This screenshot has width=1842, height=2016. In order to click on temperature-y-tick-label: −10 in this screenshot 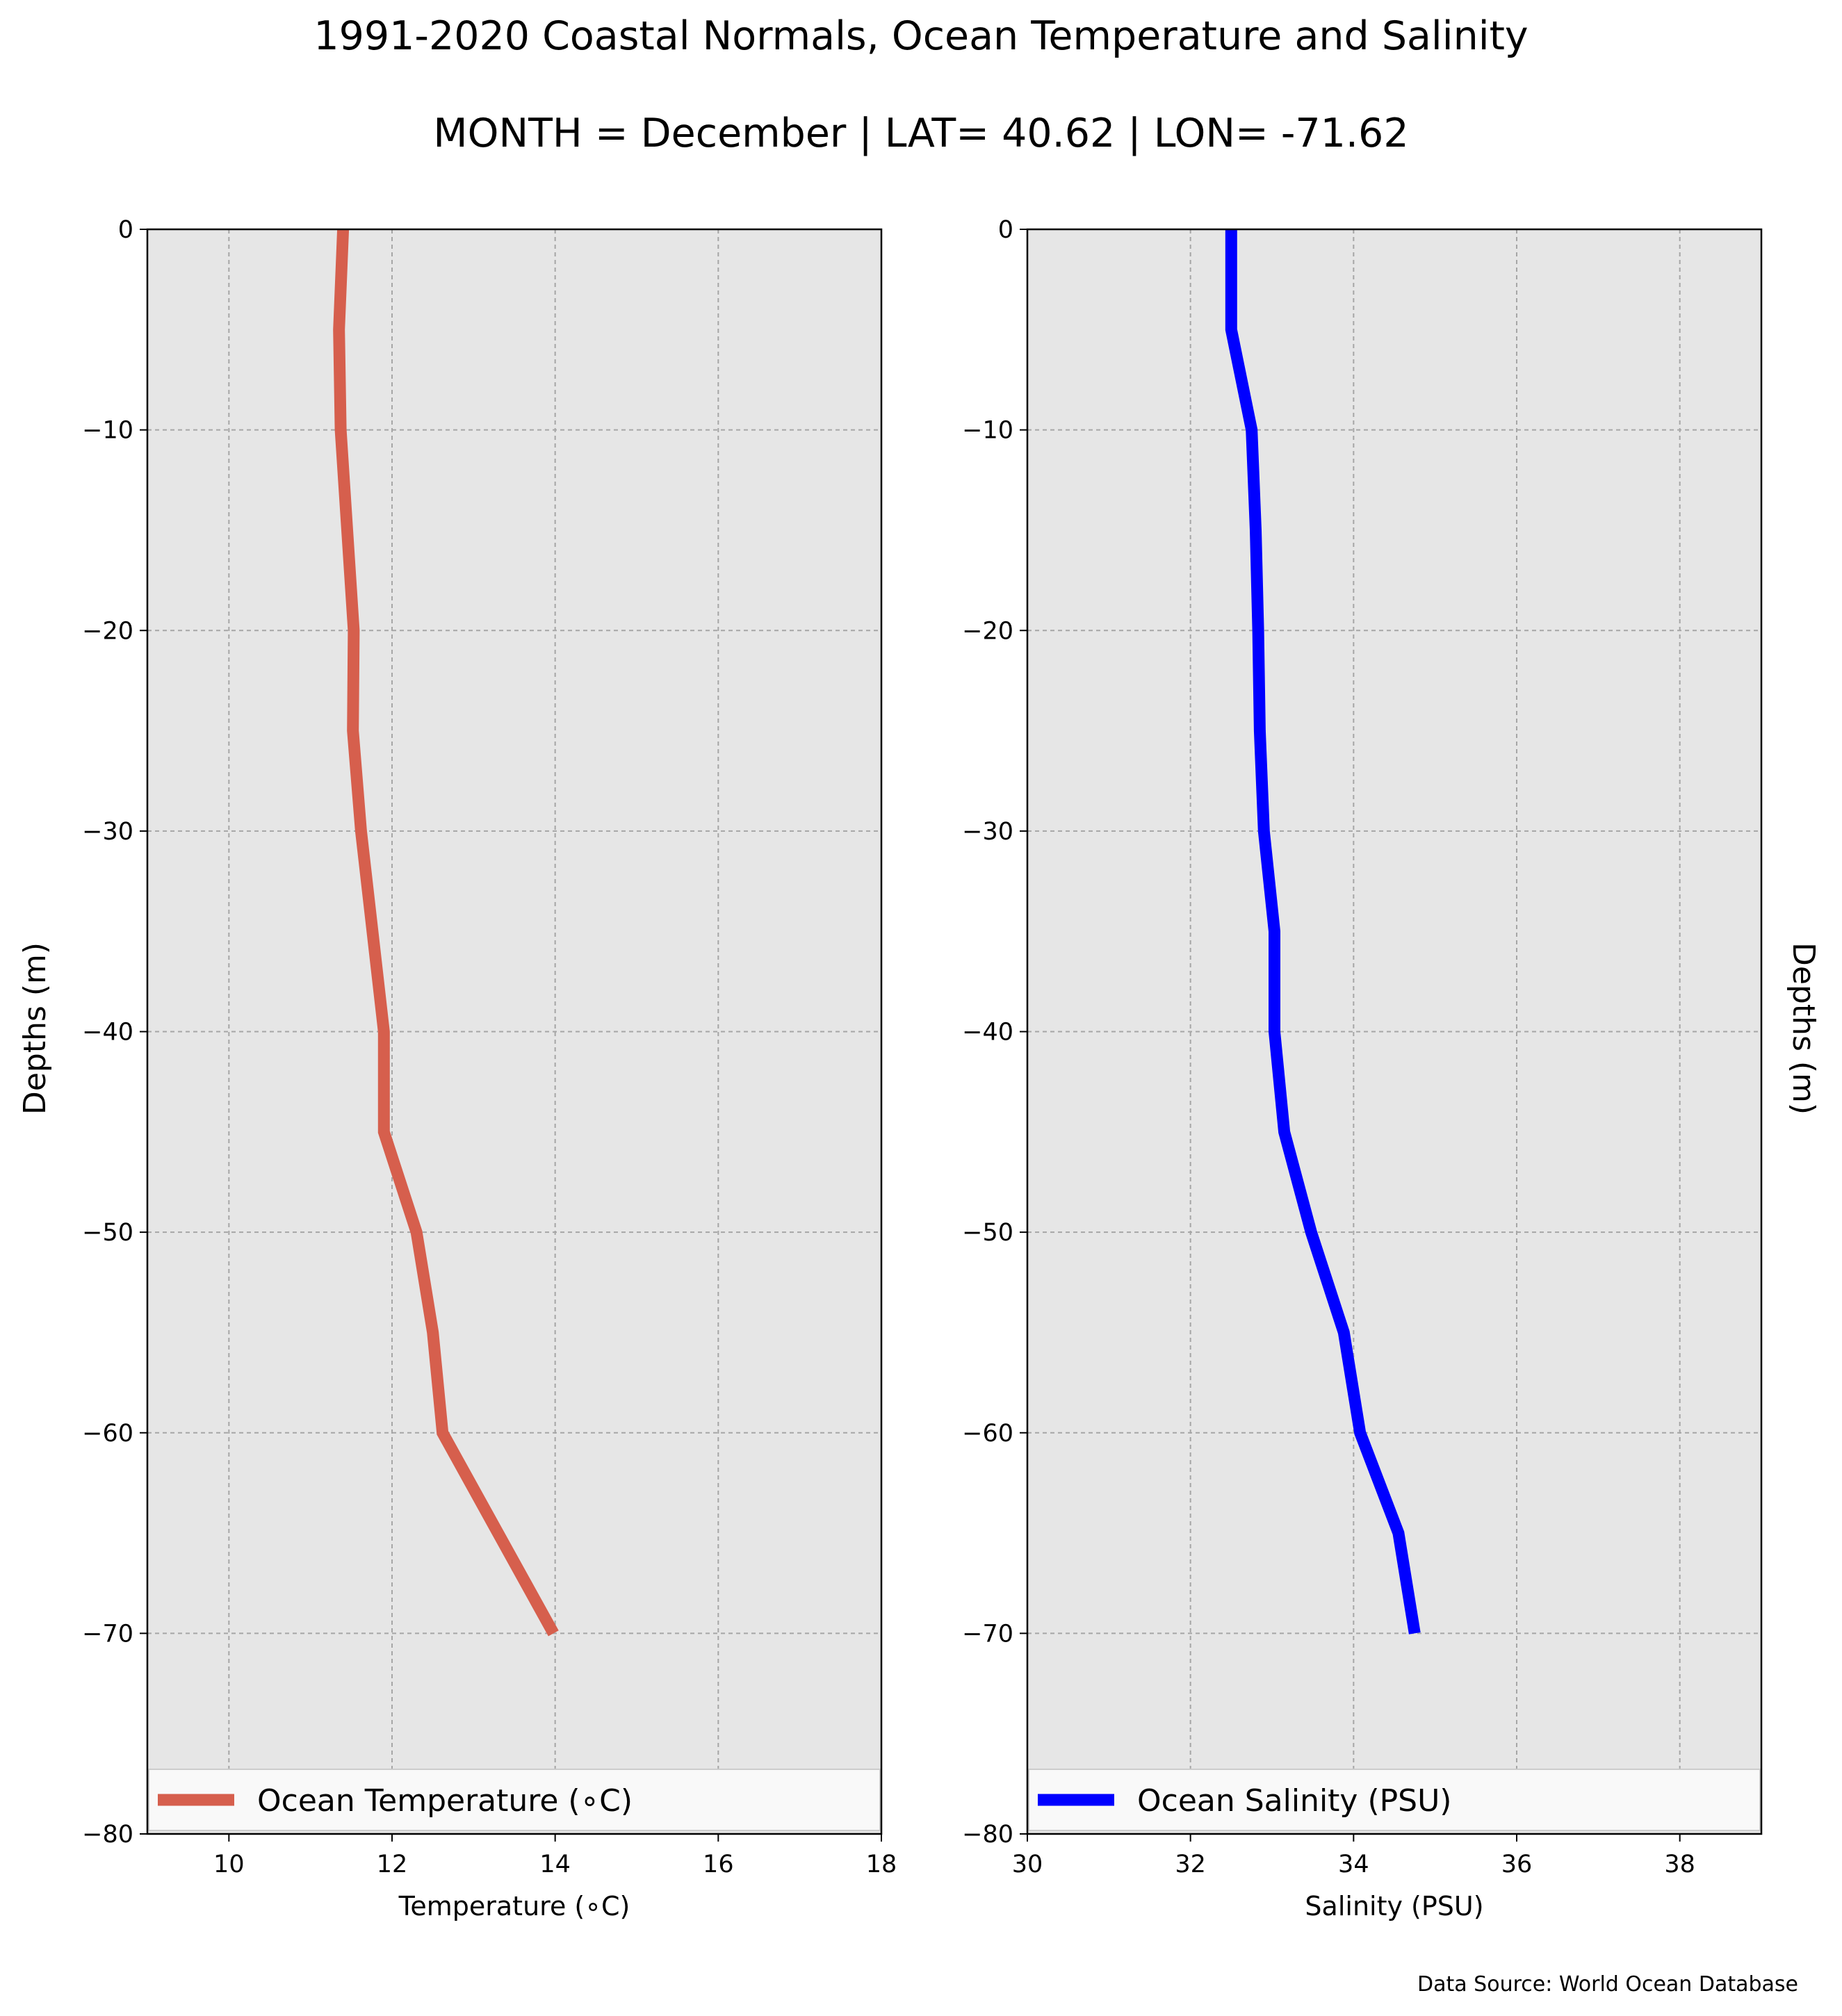, I will do `click(108, 431)`.